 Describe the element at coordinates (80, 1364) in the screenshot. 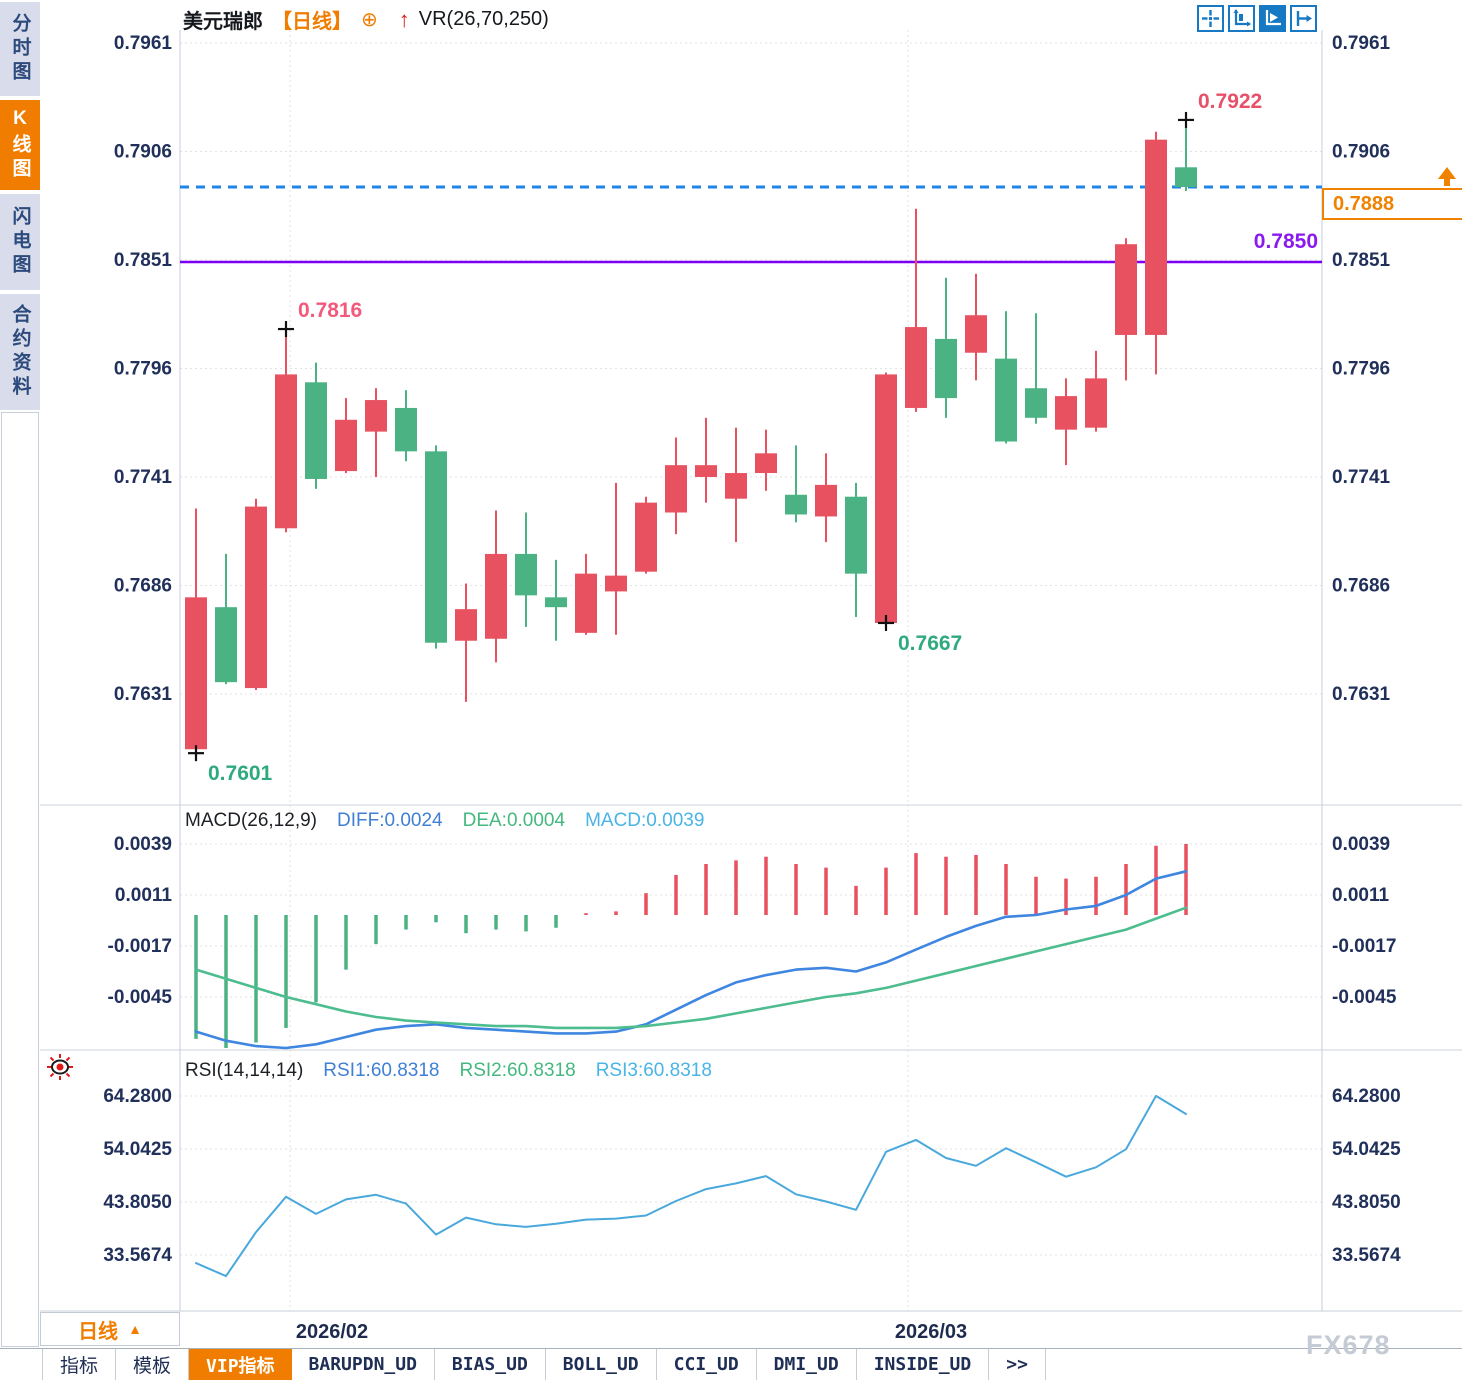

I see `bottom-tab-0: 指标` at that location.